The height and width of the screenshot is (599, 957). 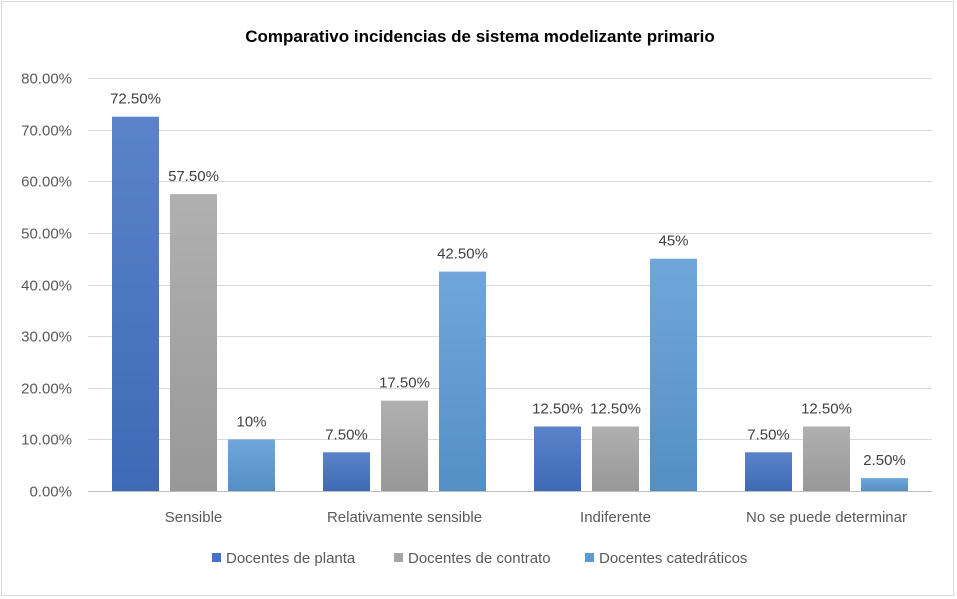 What do you see at coordinates (193, 176) in the screenshot?
I see `data-label: 57.50%` at bounding box center [193, 176].